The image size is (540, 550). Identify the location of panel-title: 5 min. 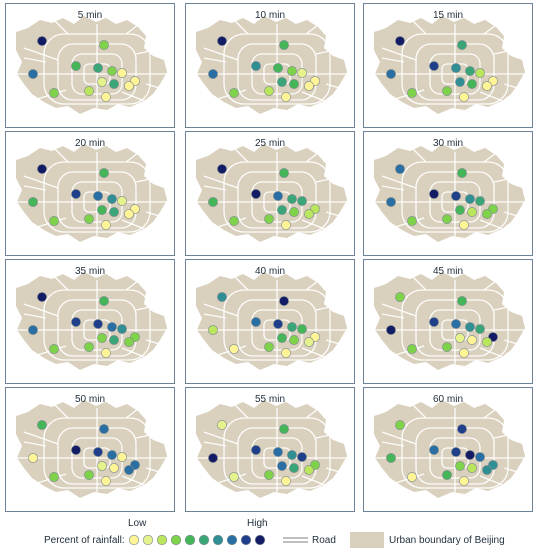
(90, 15).